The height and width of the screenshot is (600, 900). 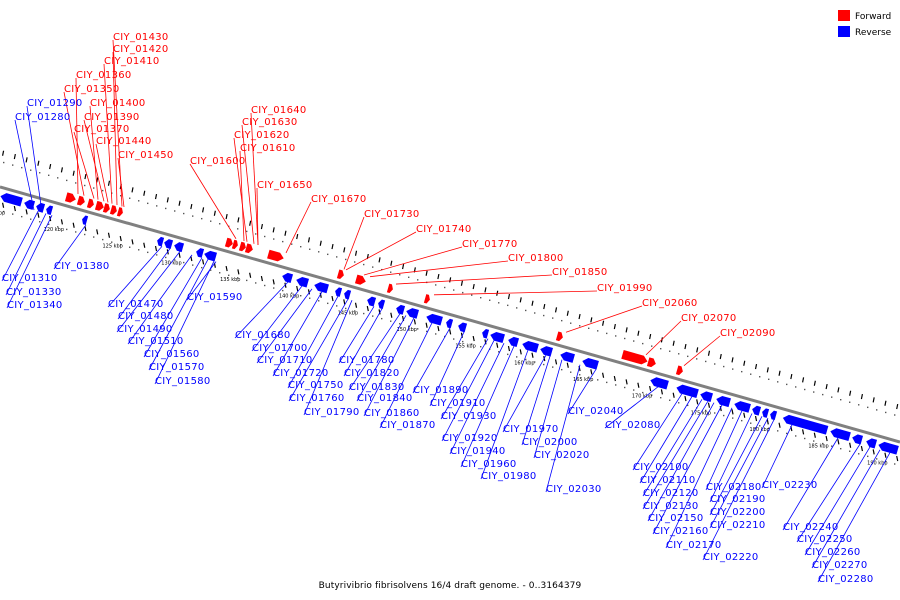 What do you see at coordinates (124, 141) in the screenshot?
I see `gene-label: CIY_01440` at bounding box center [124, 141].